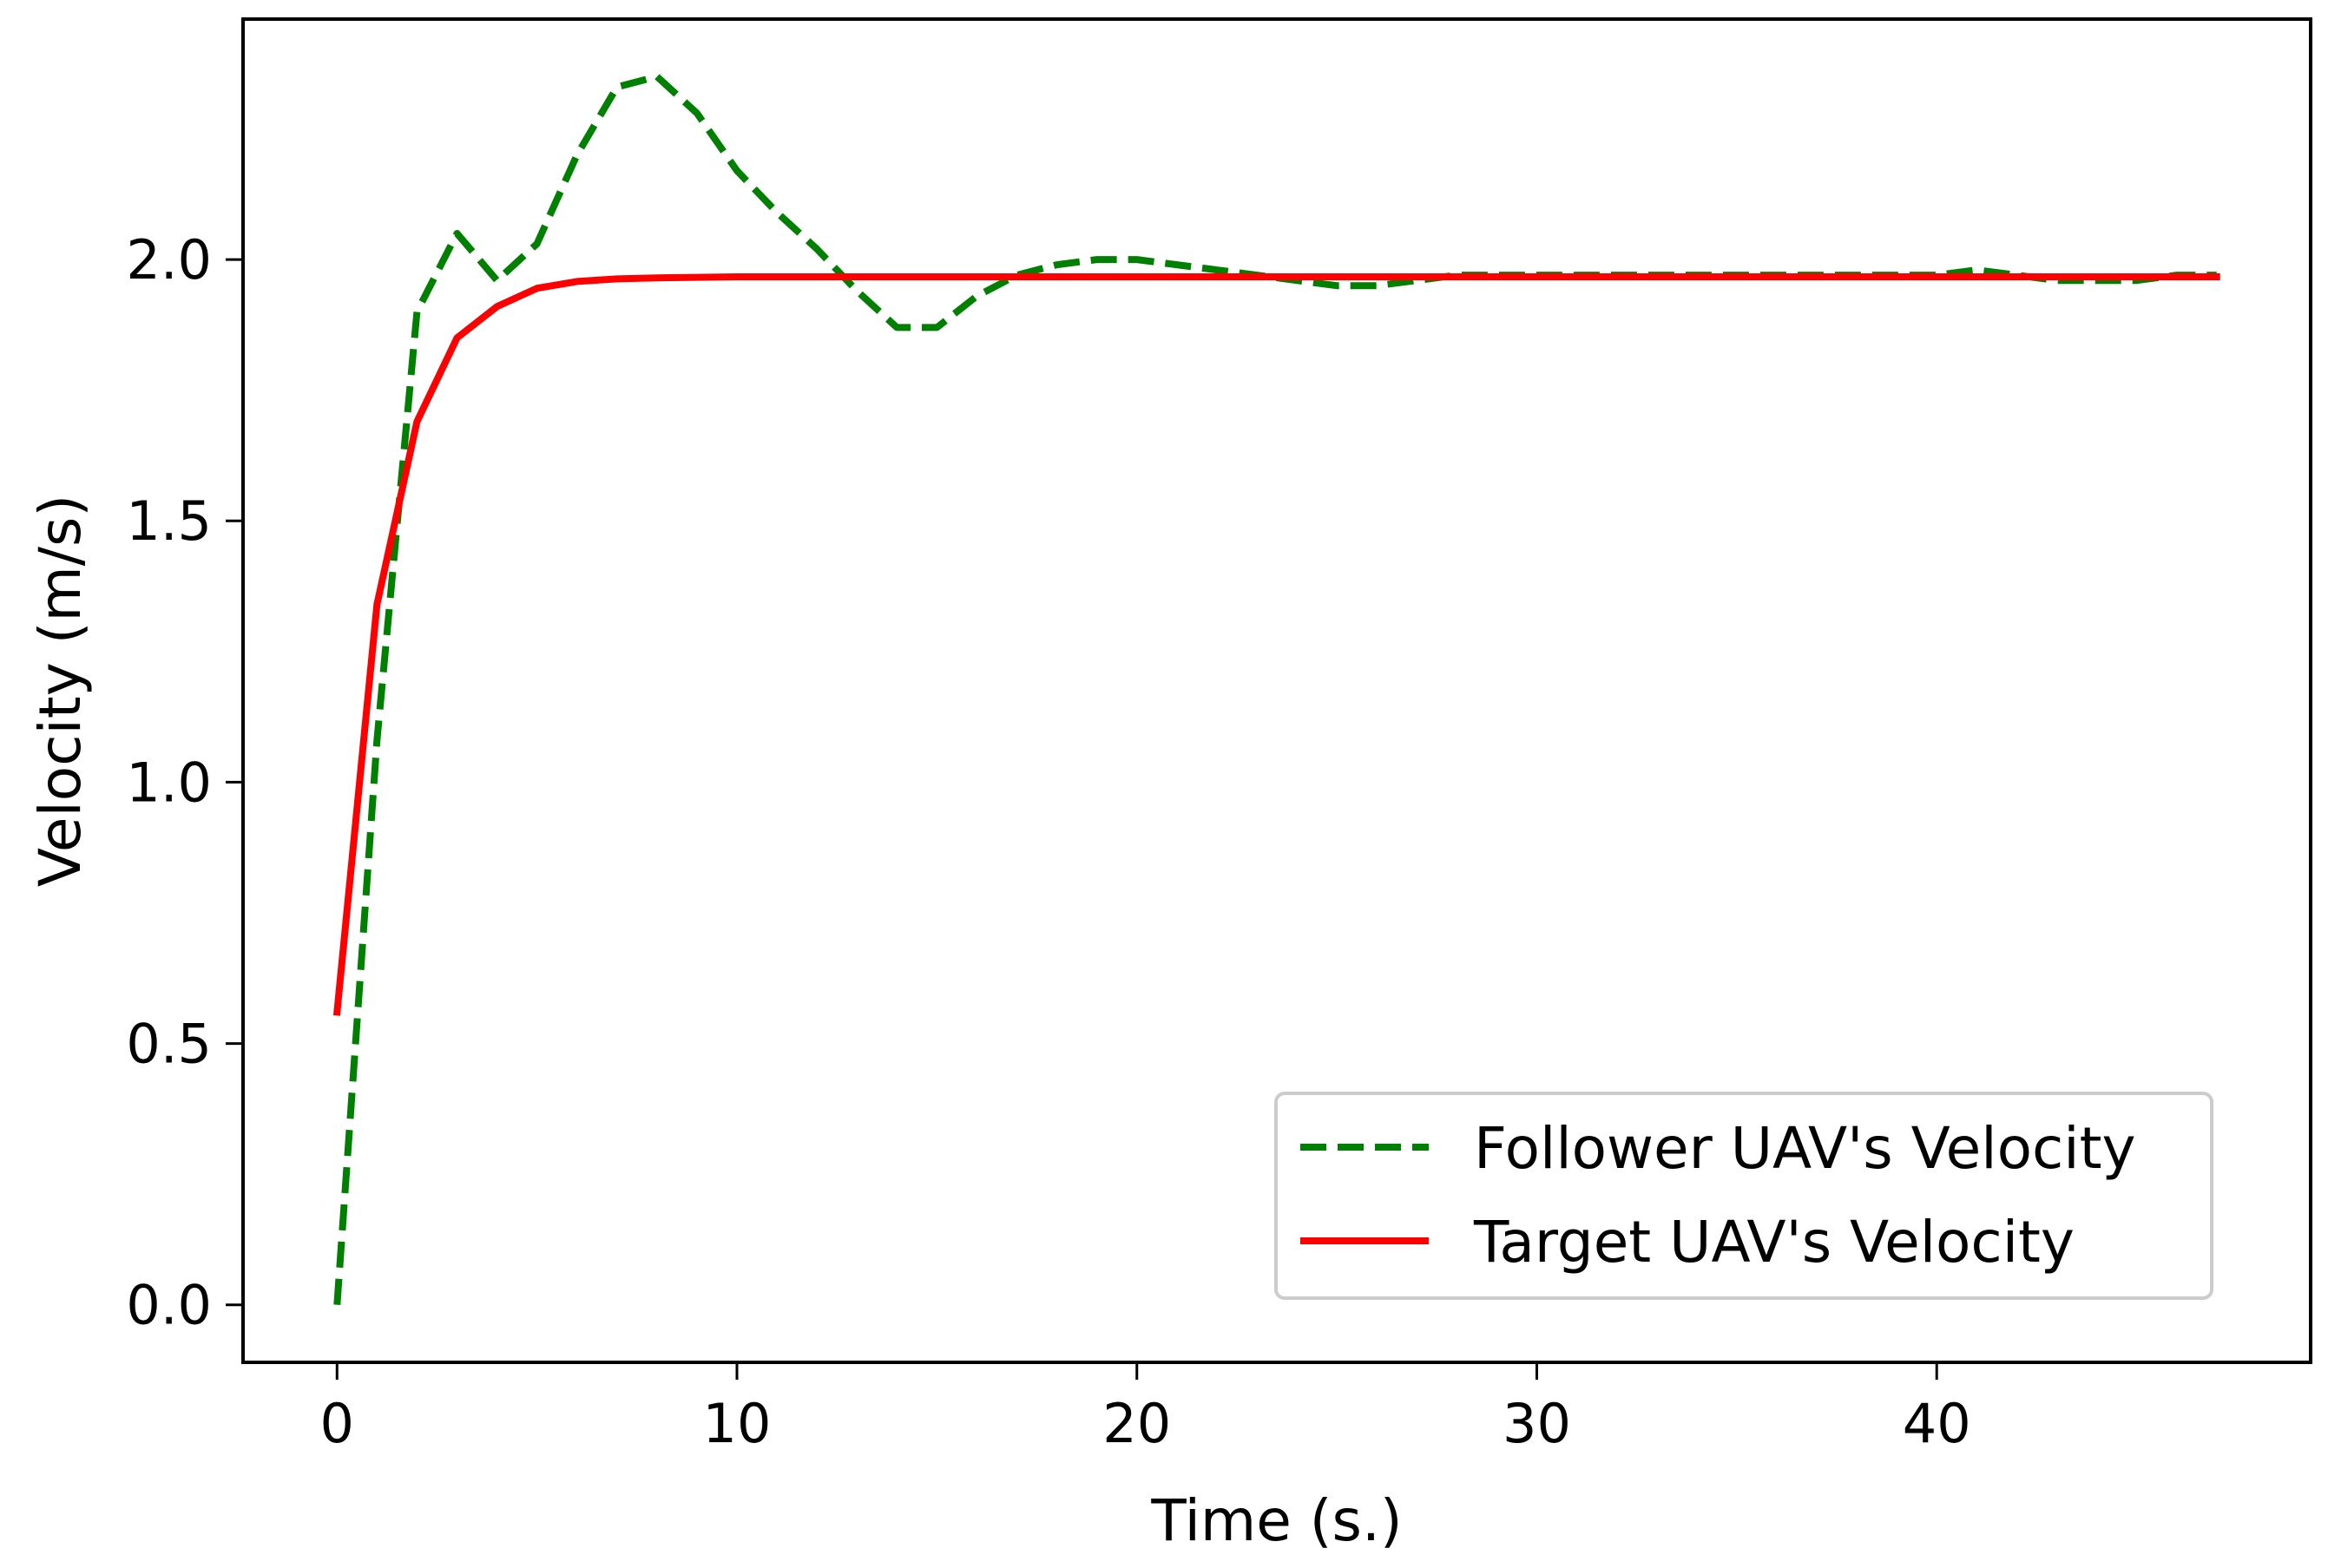  I want to click on x-axis-ticks: 0 10 20 30 40, so click(1145, 1408).